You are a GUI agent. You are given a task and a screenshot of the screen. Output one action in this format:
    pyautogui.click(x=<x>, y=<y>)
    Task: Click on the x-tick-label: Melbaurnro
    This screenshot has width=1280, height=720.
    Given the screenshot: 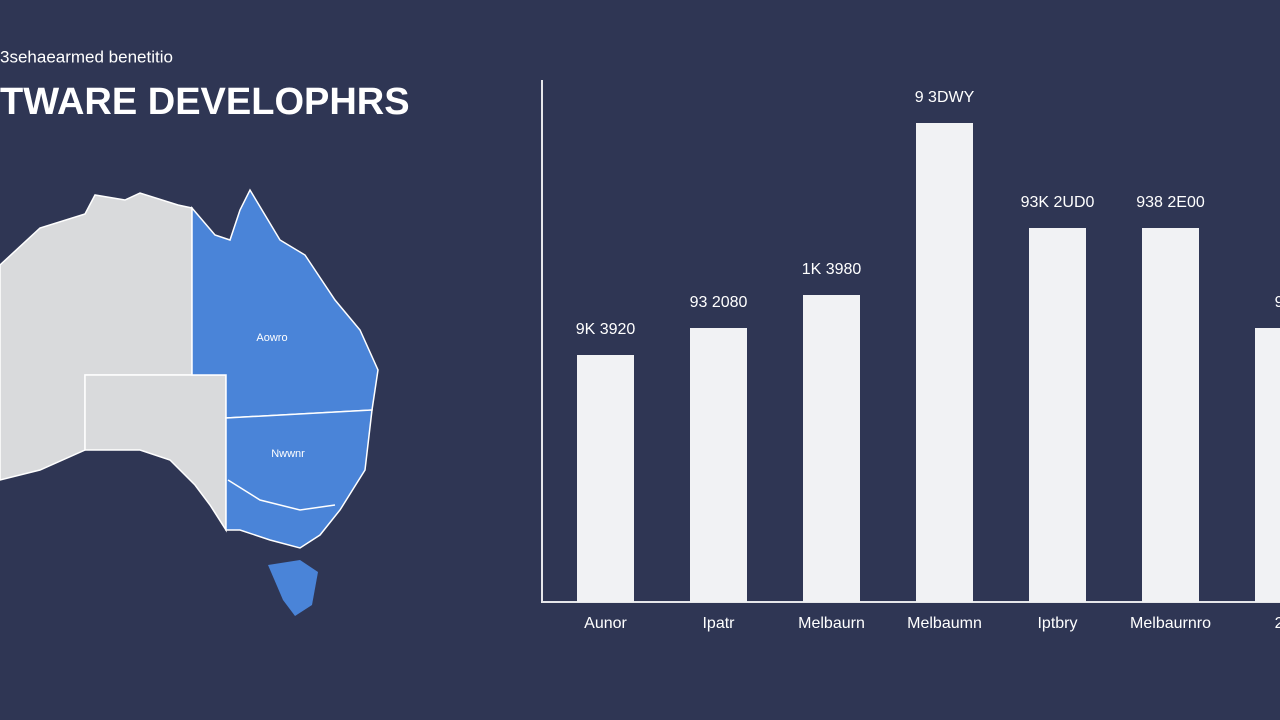 What is the action you would take?
    pyautogui.click(x=1170, y=623)
    